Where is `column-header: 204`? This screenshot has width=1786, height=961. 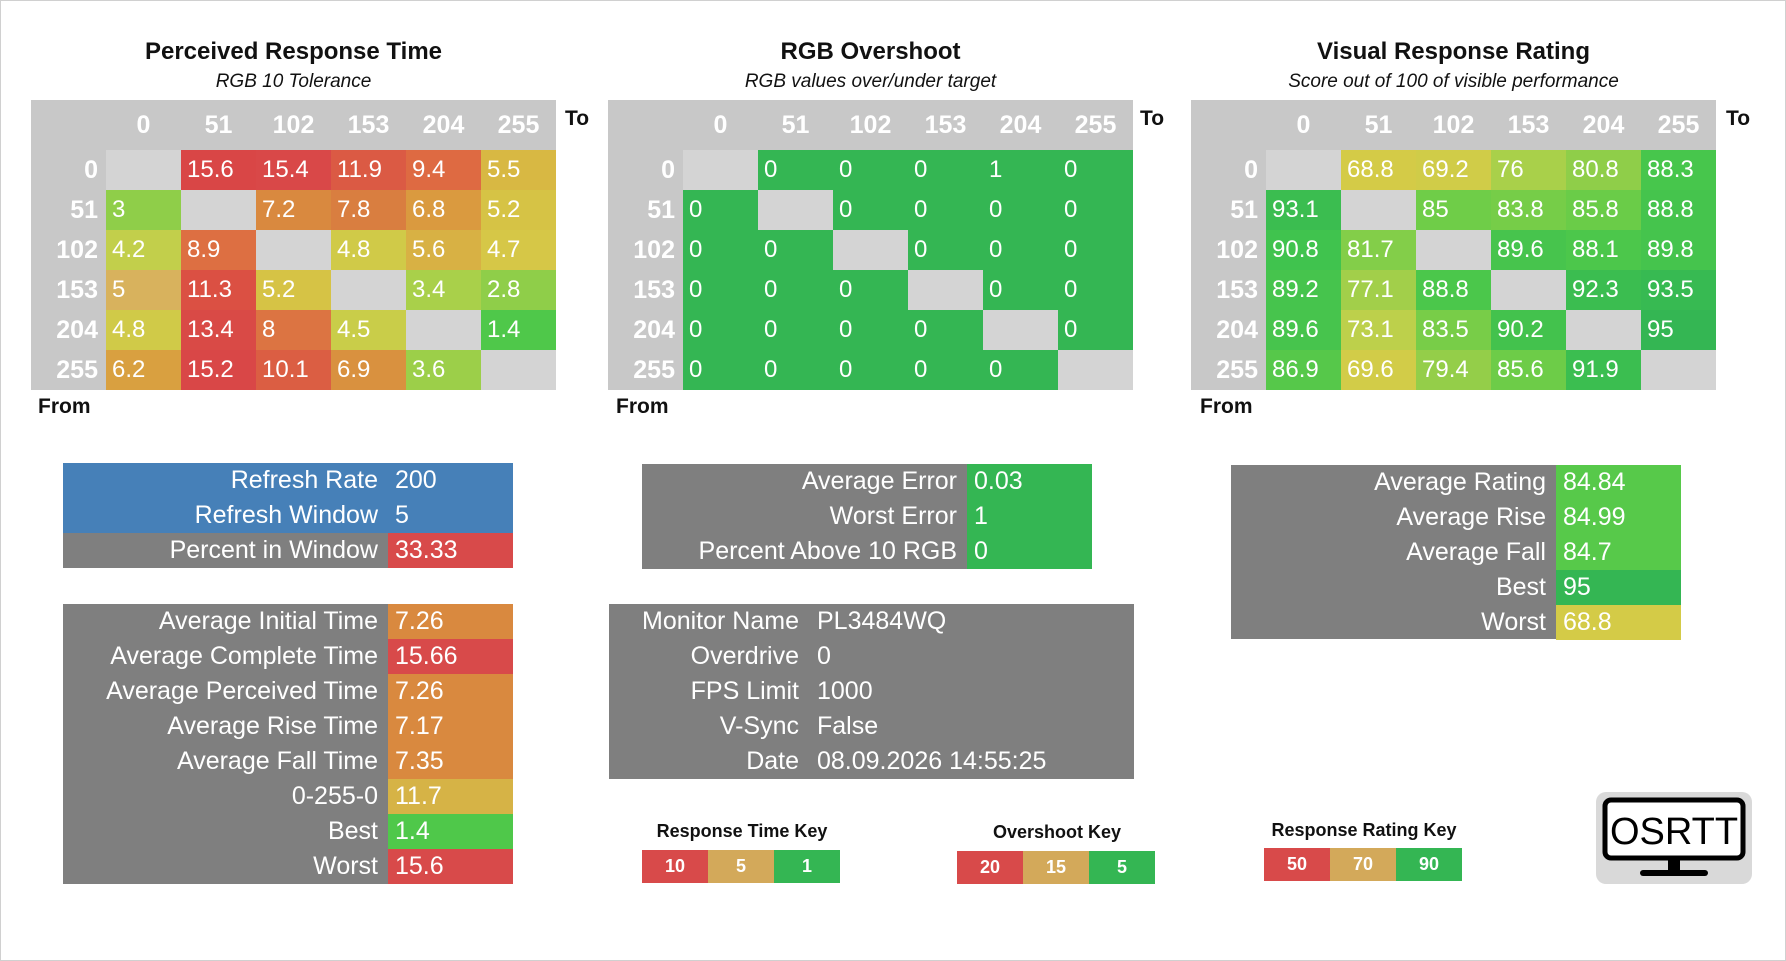
column-header: 204 is located at coordinates (1020, 124).